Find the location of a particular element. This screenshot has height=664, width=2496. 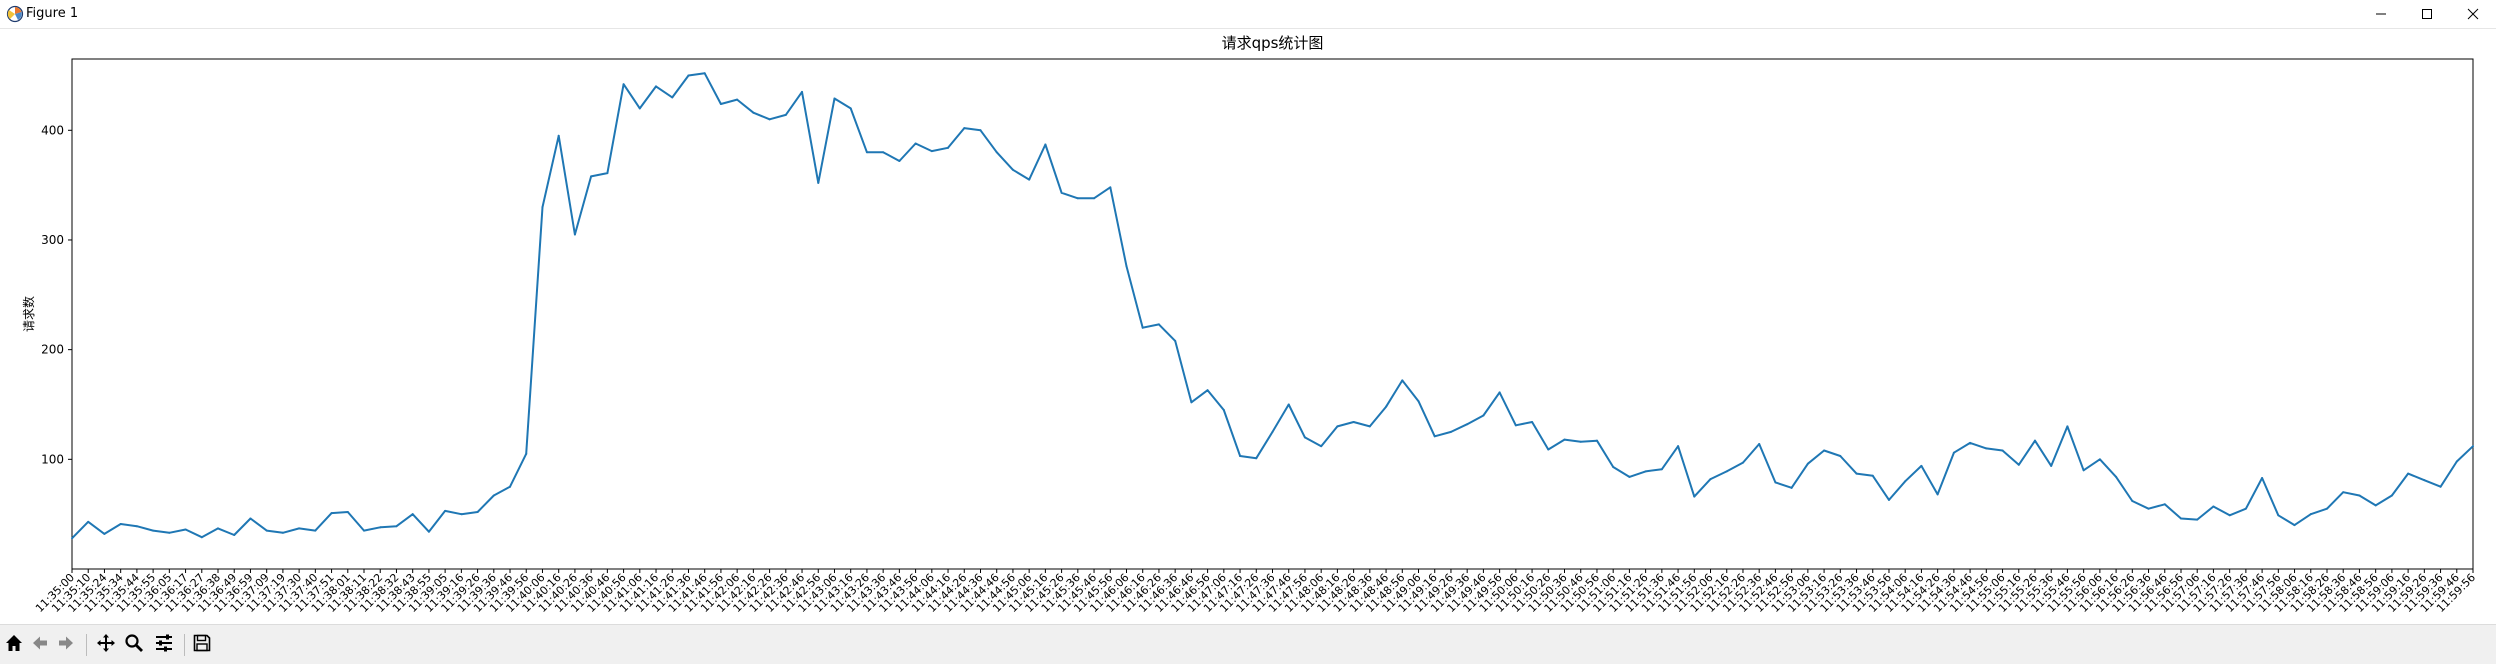

zoom-button is located at coordinates (134, 645).